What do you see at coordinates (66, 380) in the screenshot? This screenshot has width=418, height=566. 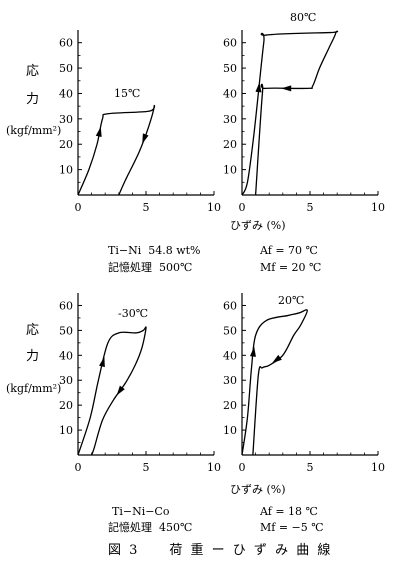 I see `chart2-panel1-ytick-label-30: 30` at bounding box center [66, 380].